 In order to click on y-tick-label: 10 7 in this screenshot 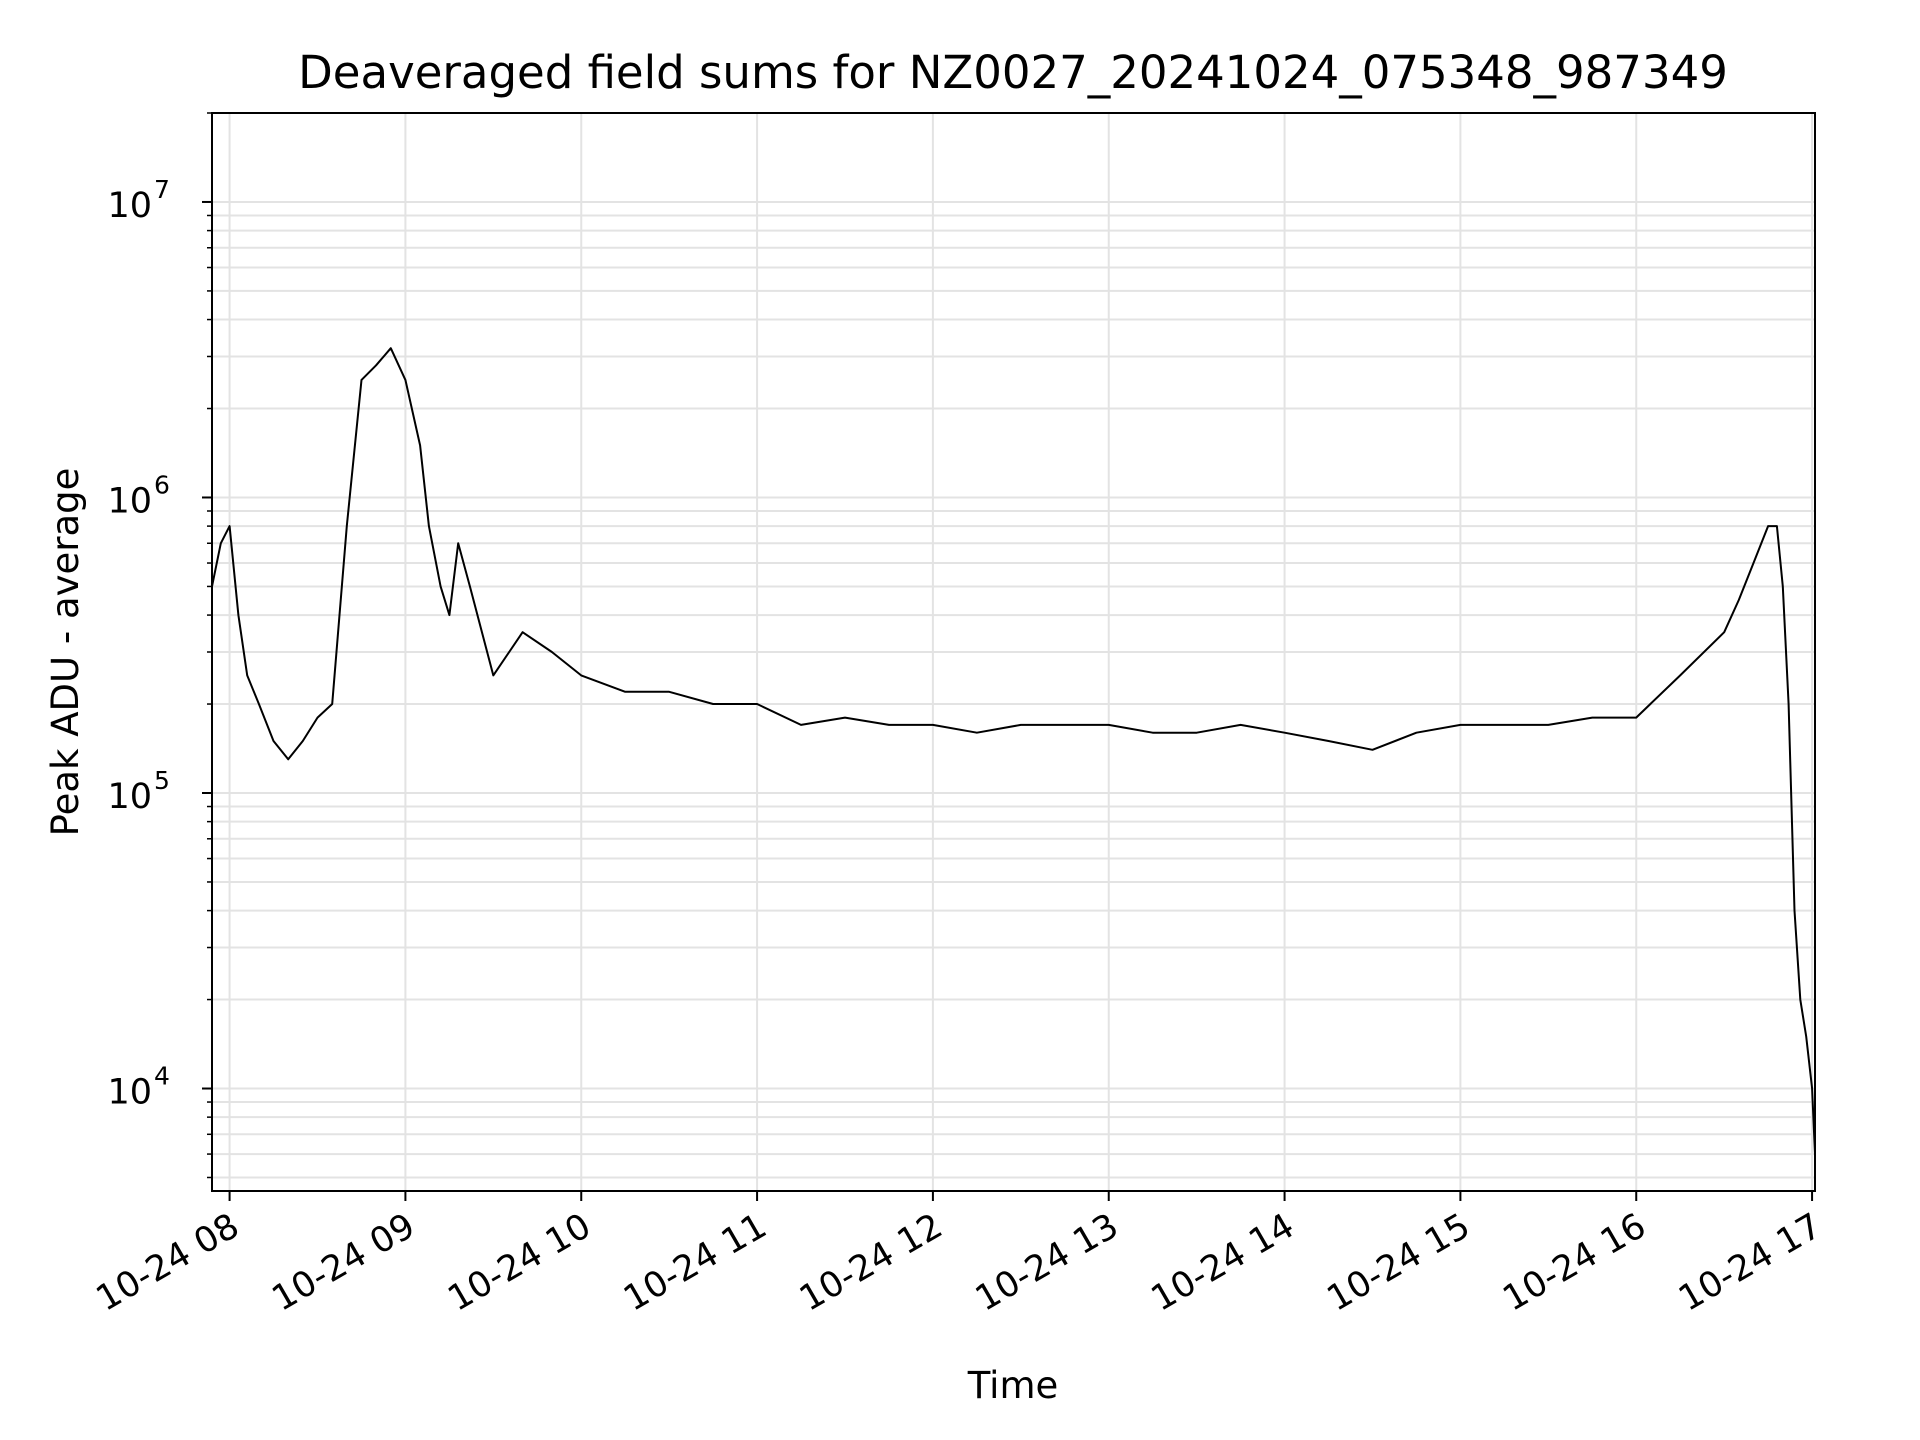, I will do `click(138, 200)`.